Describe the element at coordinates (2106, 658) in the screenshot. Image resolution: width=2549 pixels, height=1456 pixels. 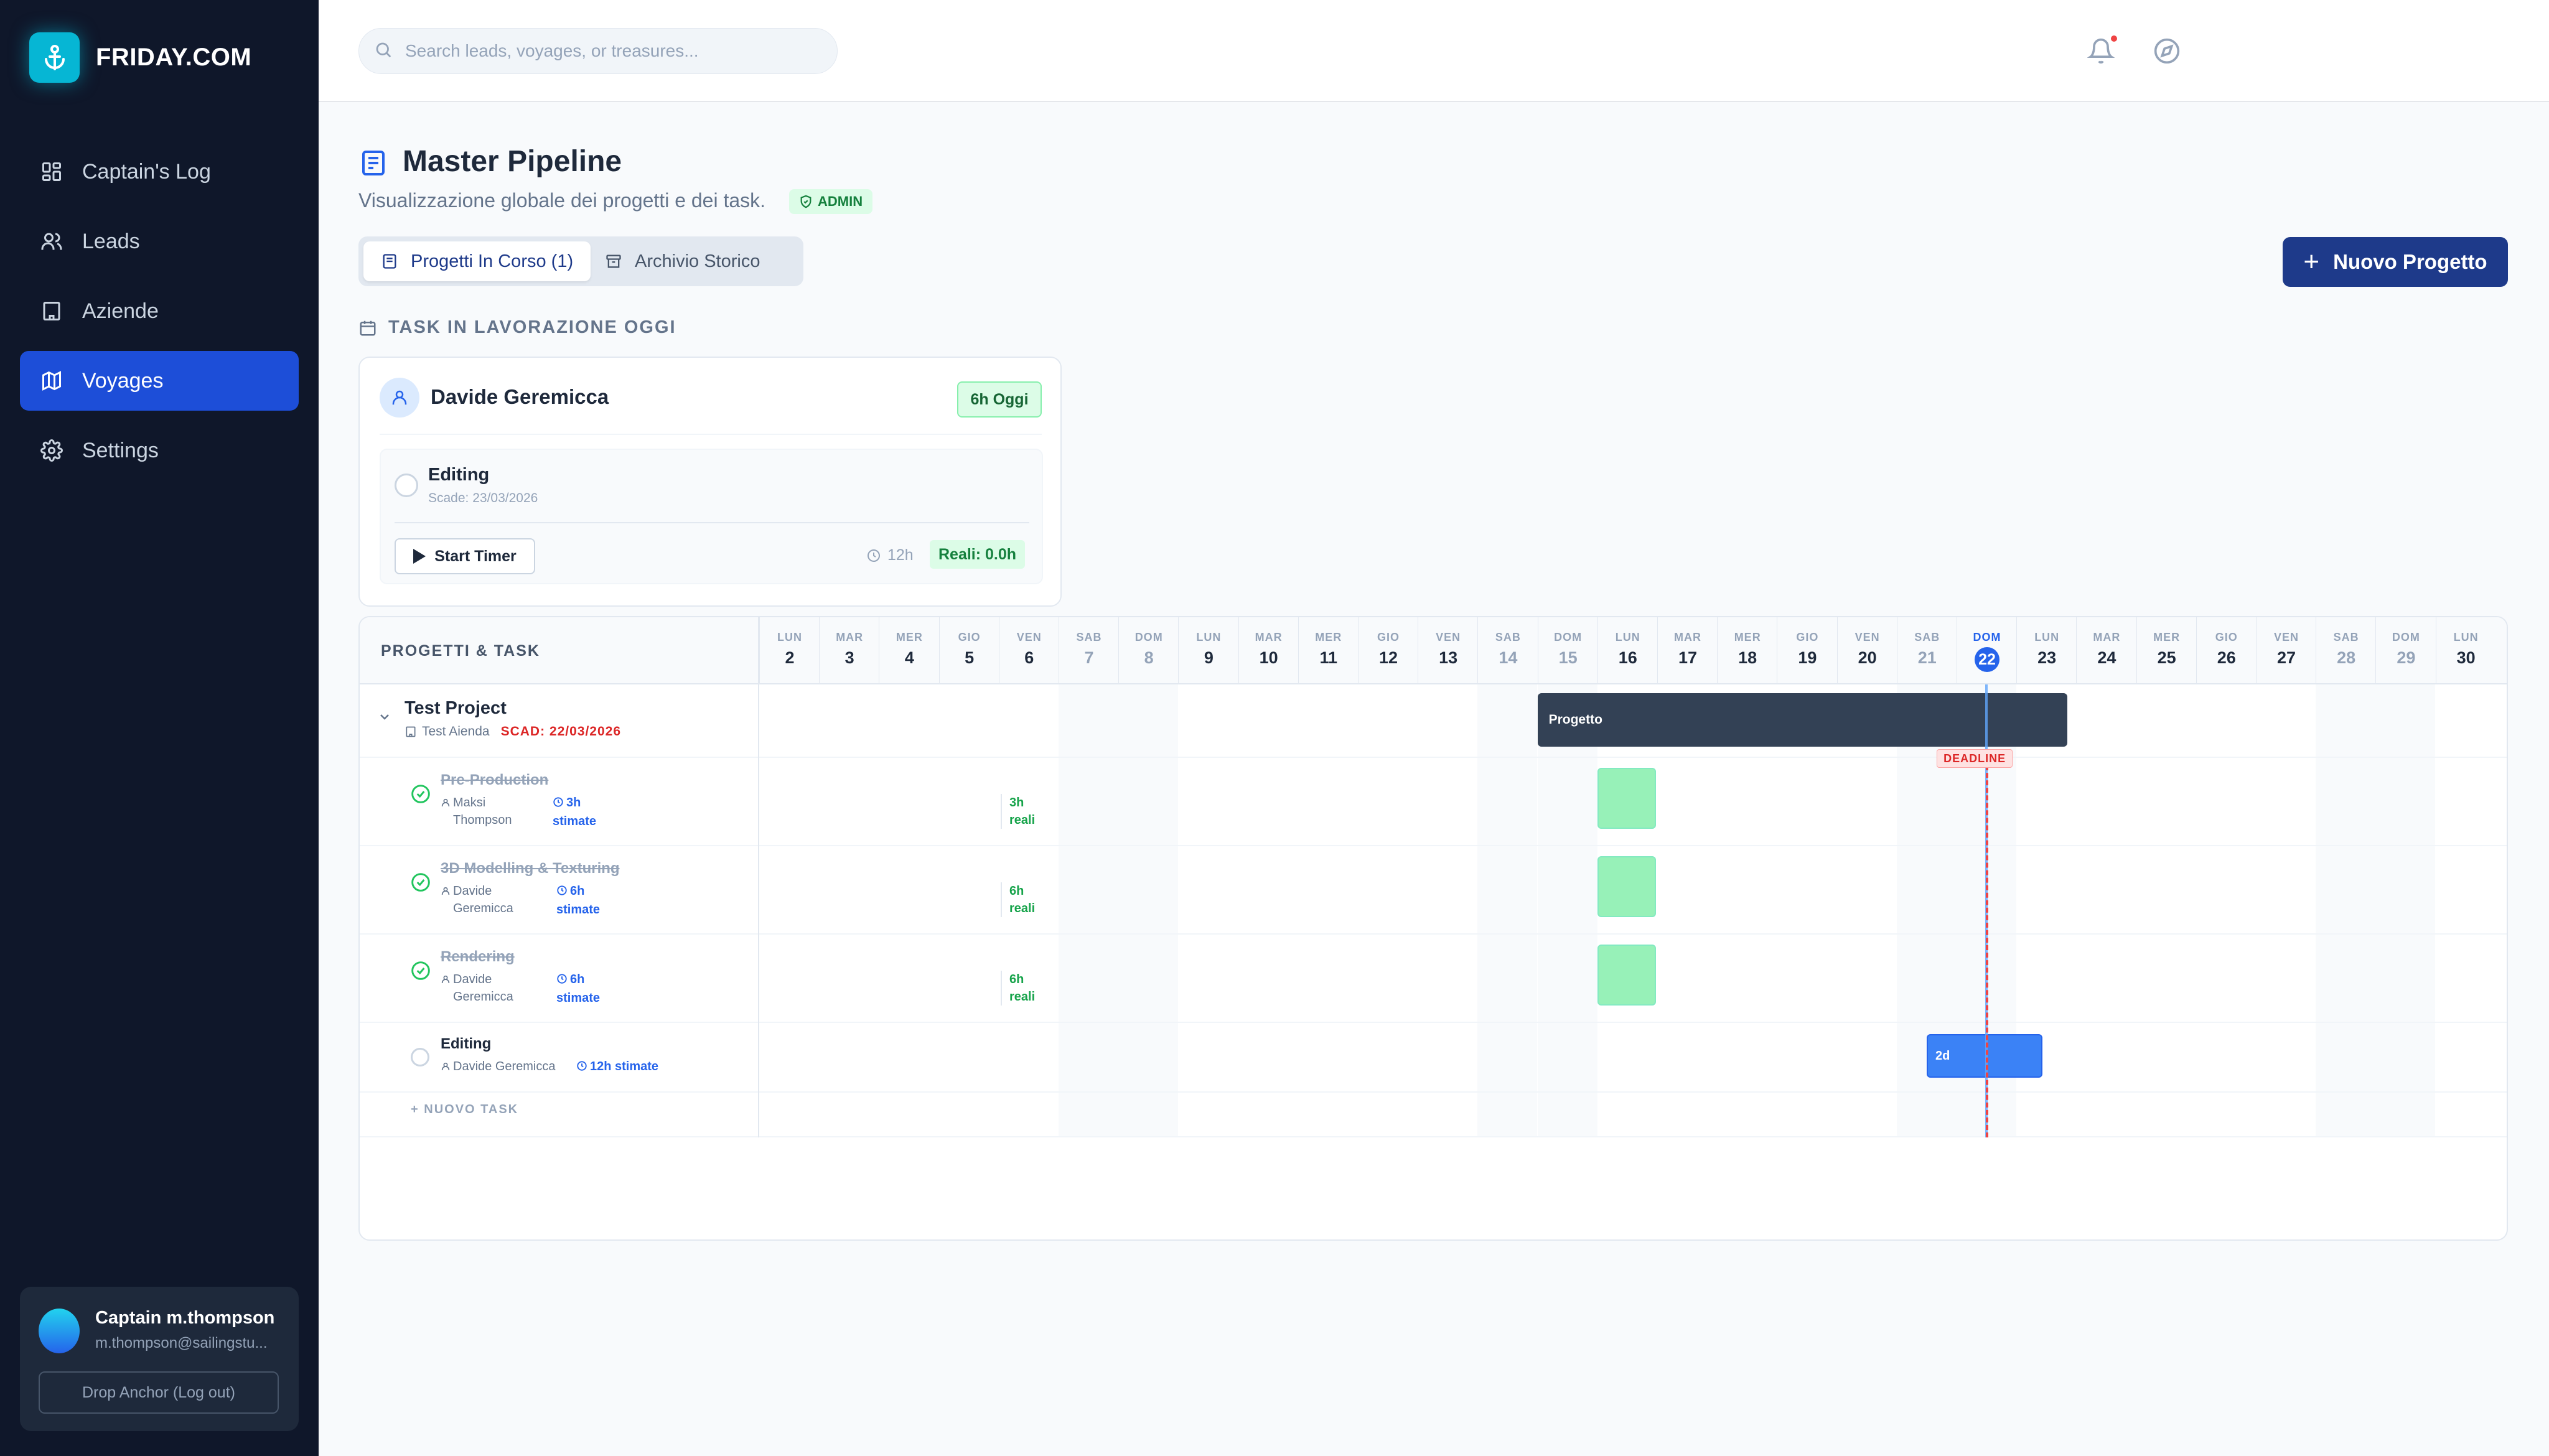
I see `day-number: 24` at that location.